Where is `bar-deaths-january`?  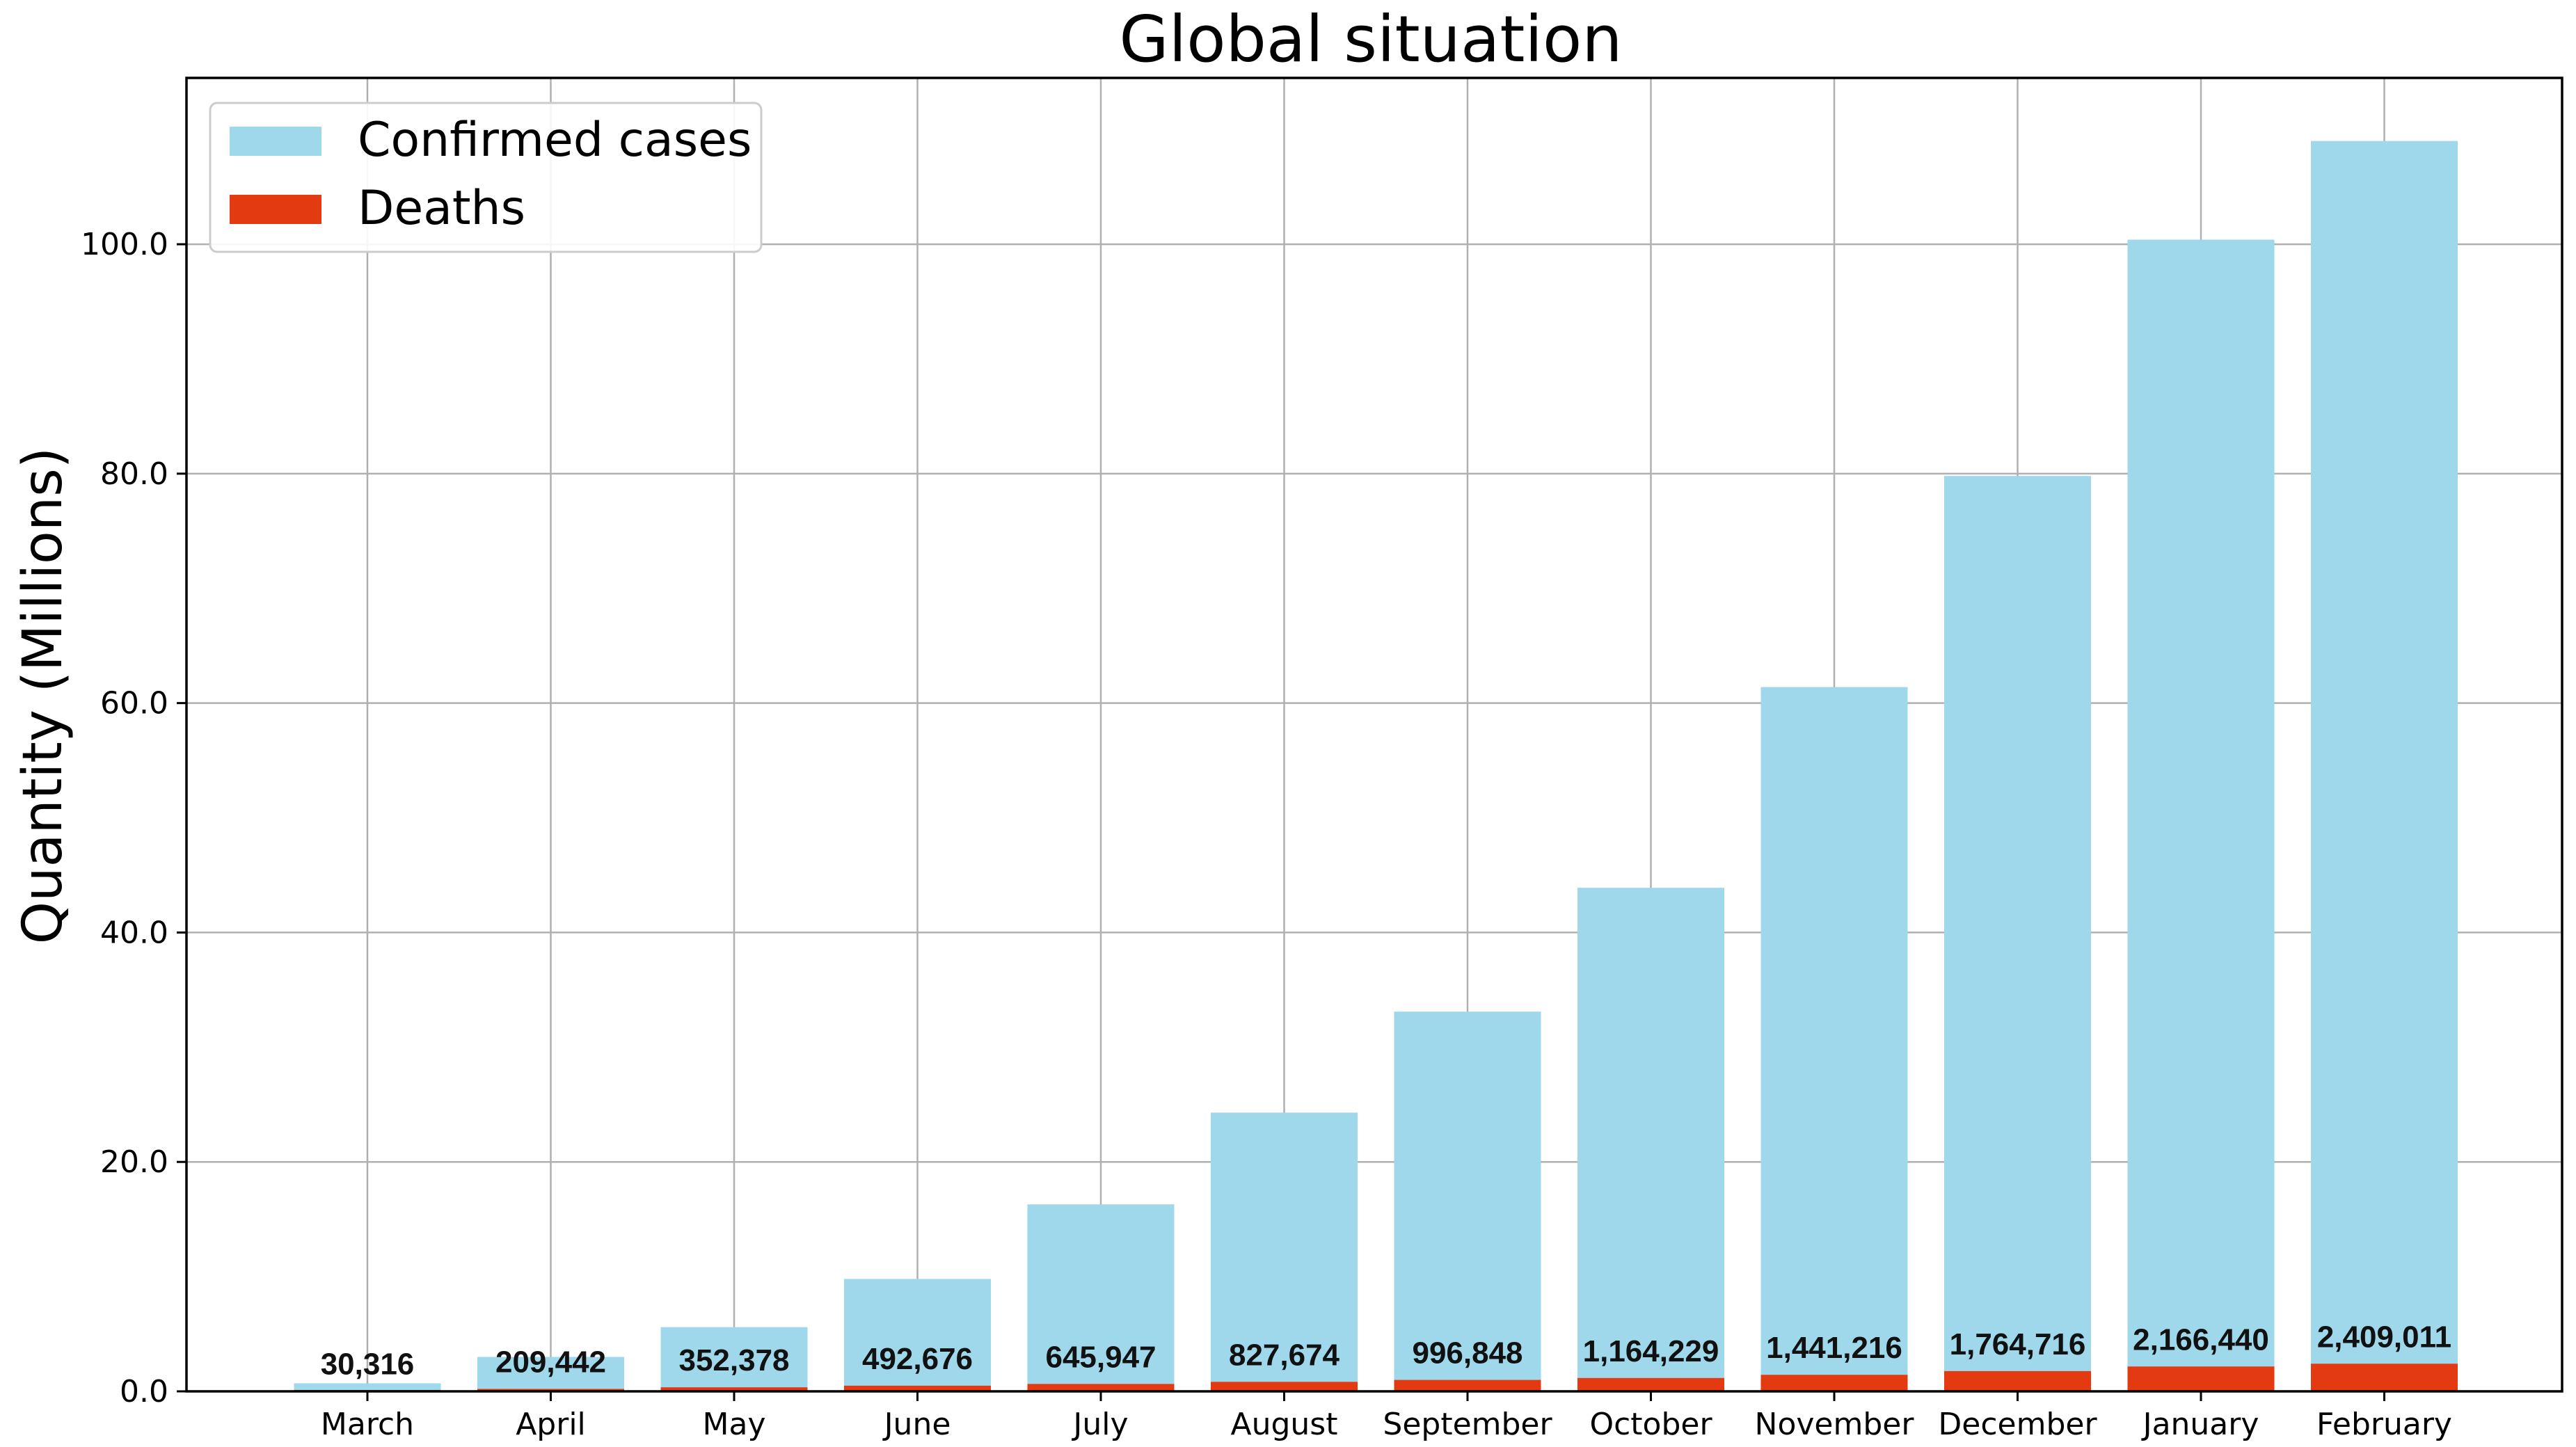
bar-deaths-january is located at coordinates (2201, 1378).